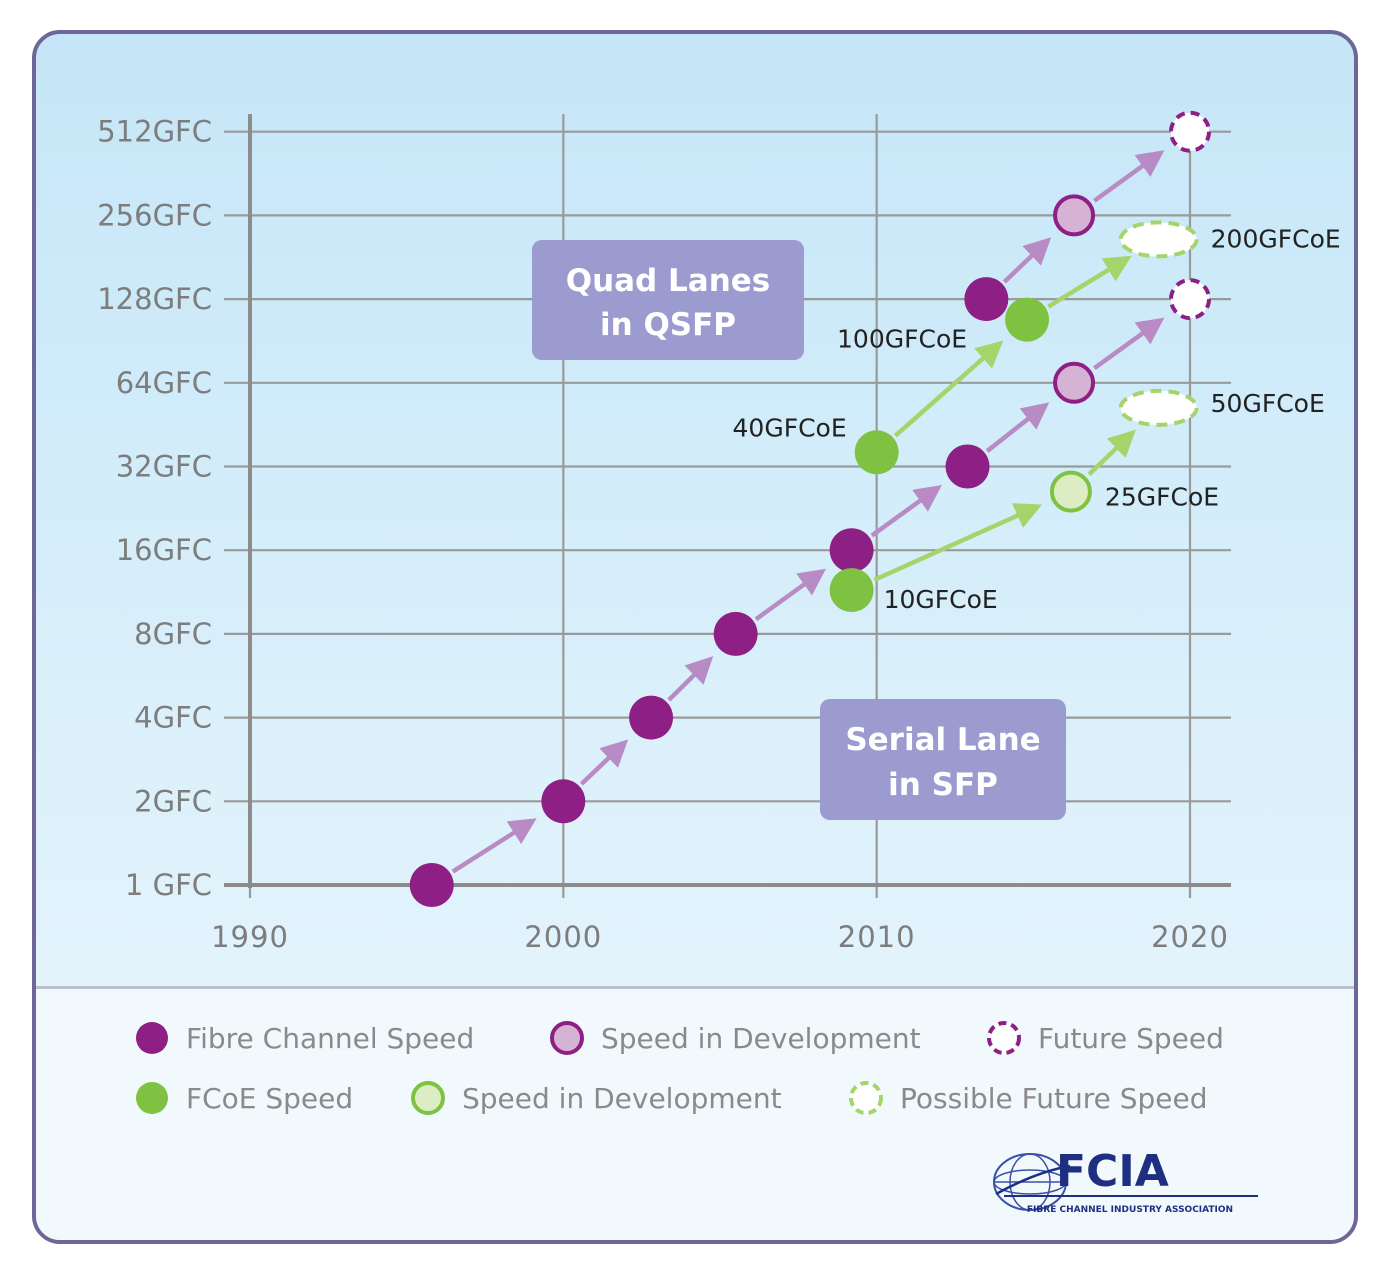 The height and width of the screenshot is (1278, 1396). What do you see at coordinates (1070, 491) in the screenshot?
I see `fcoe-dev-point` at bounding box center [1070, 491].